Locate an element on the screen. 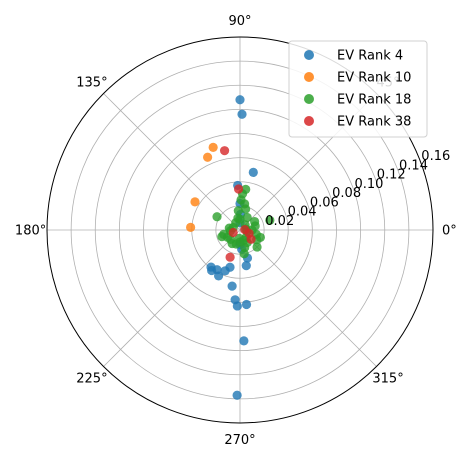 Image resolution: width=458 pixels, height=451 pixels. theta-tick-label-2: 90° is located at coordinates (239, 21).